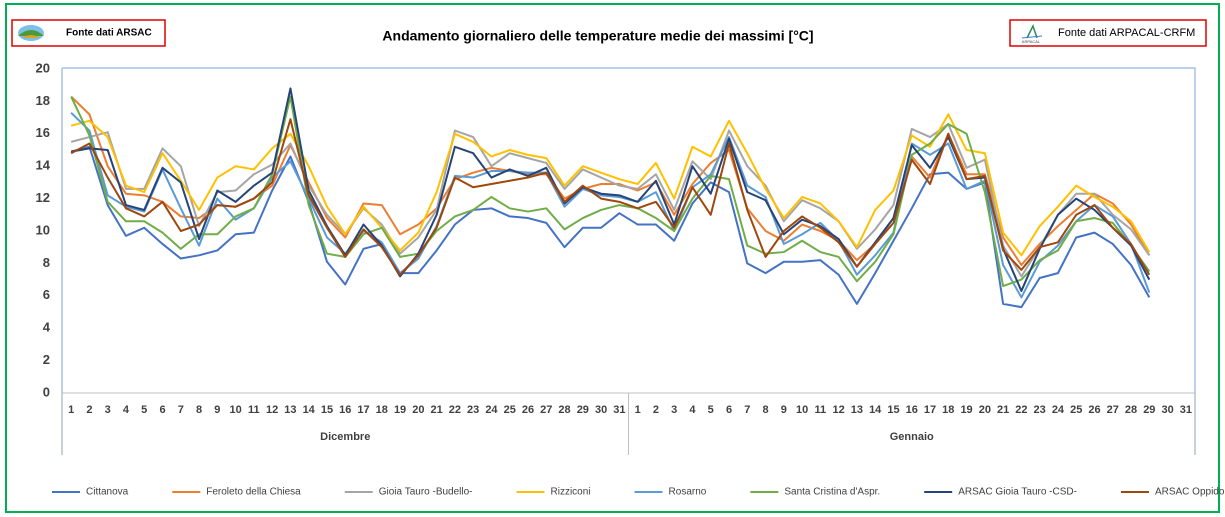 The height and width of the screenshot is (517, 1225). Describe the element at coordinates (1031, 41) in the screenshot. I see `logo-caption: ARPACAL` at that location.